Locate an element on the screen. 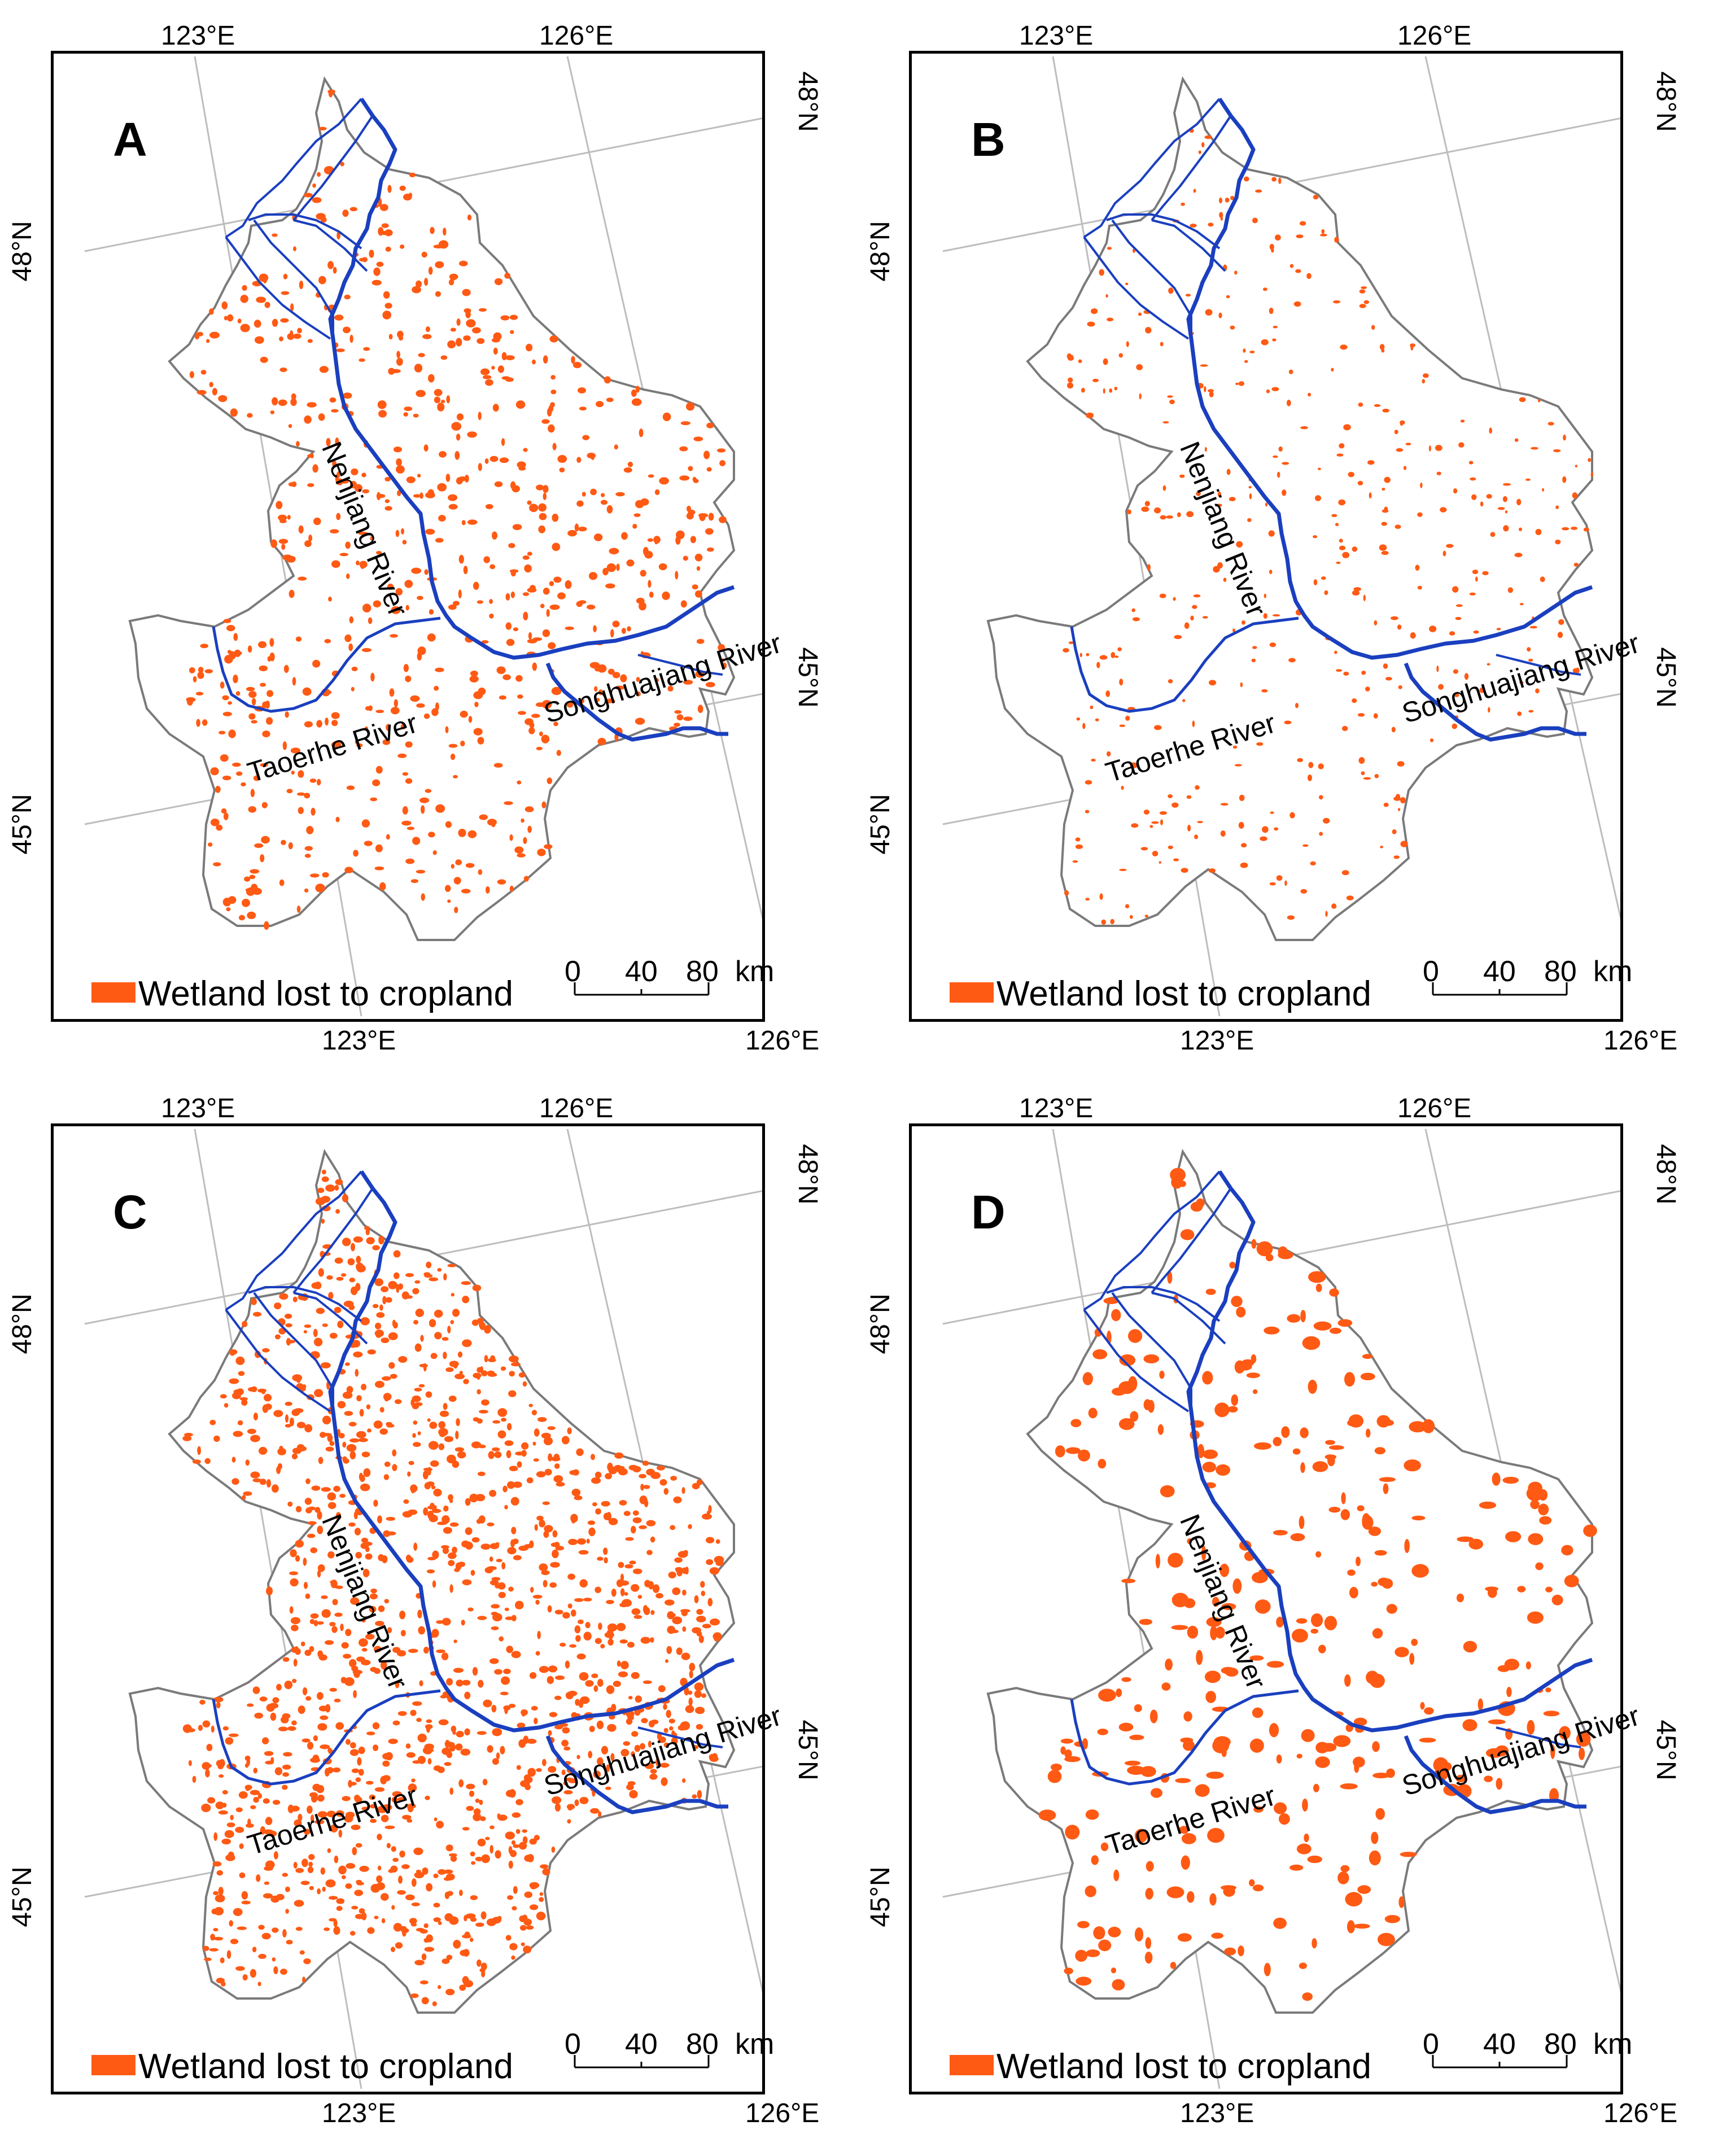  lon-label-bottom: 126°E is located at coordinates (1640, 1041).